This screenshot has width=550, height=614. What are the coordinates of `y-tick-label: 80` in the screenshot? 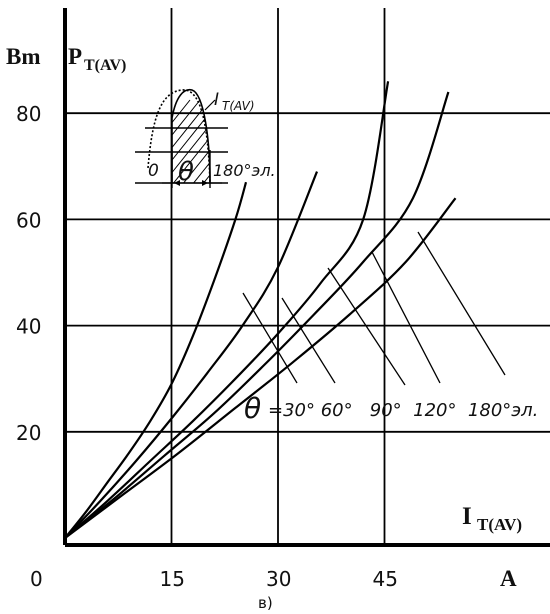 It's located at (28, 114).